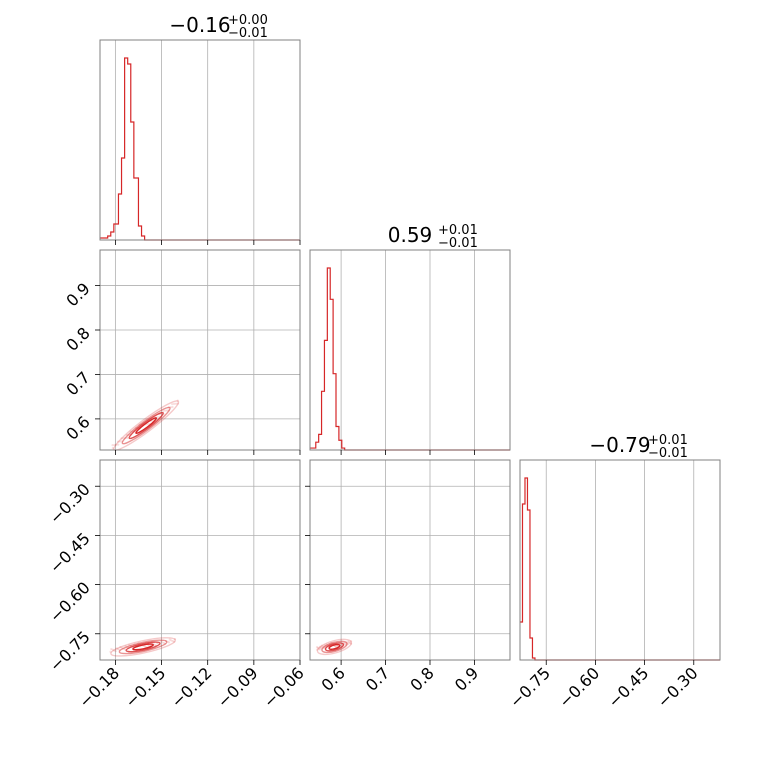  What do you see at coordinates (77, 294) in the screenshot?
I see `y-tick-label: 0.9` at bounding box center [77, 294].